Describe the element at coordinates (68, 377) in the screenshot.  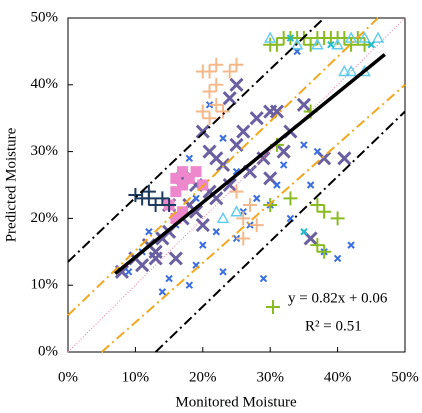
I see `x-tick-label: 0%` at that location.